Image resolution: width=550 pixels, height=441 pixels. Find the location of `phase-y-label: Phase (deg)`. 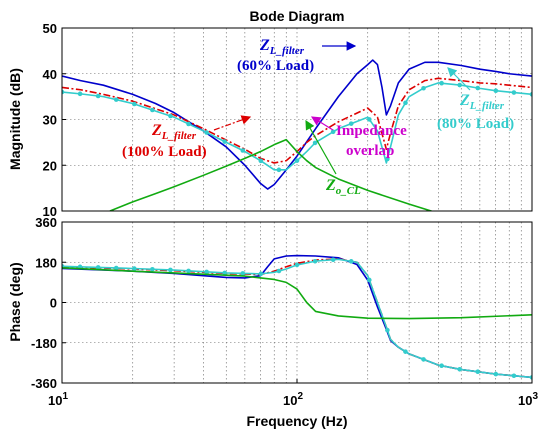

phase-y-label: Phase (deg) is located at coordinates (15, 301).